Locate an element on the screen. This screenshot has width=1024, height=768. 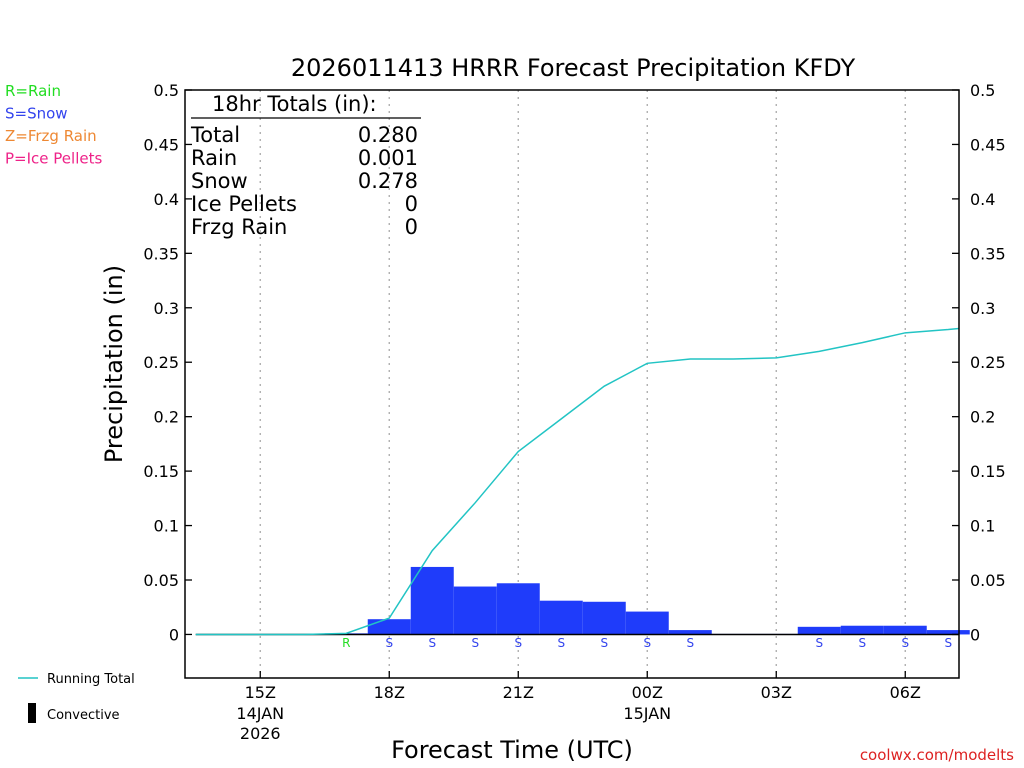
x-tick-label: 06Z is located at coordinates (905, 692).